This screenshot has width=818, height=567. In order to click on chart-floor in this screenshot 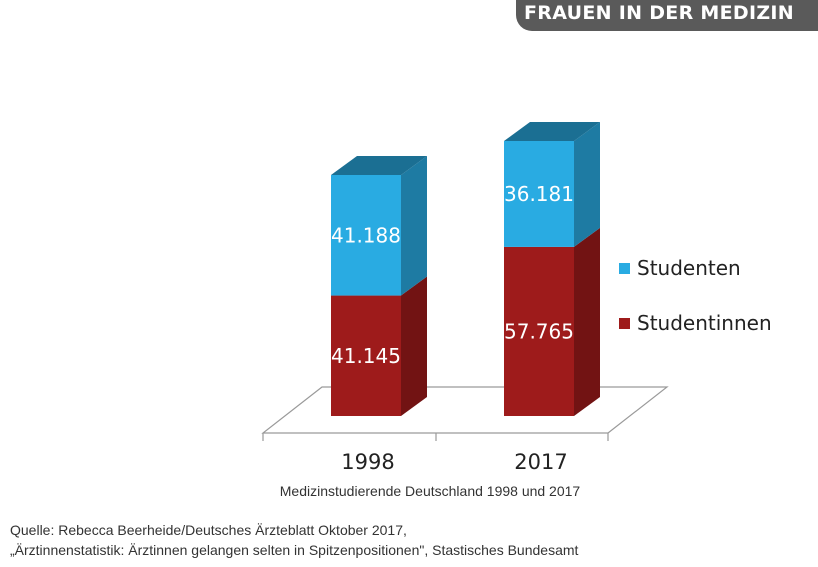, I will do `click(465, 413)`.